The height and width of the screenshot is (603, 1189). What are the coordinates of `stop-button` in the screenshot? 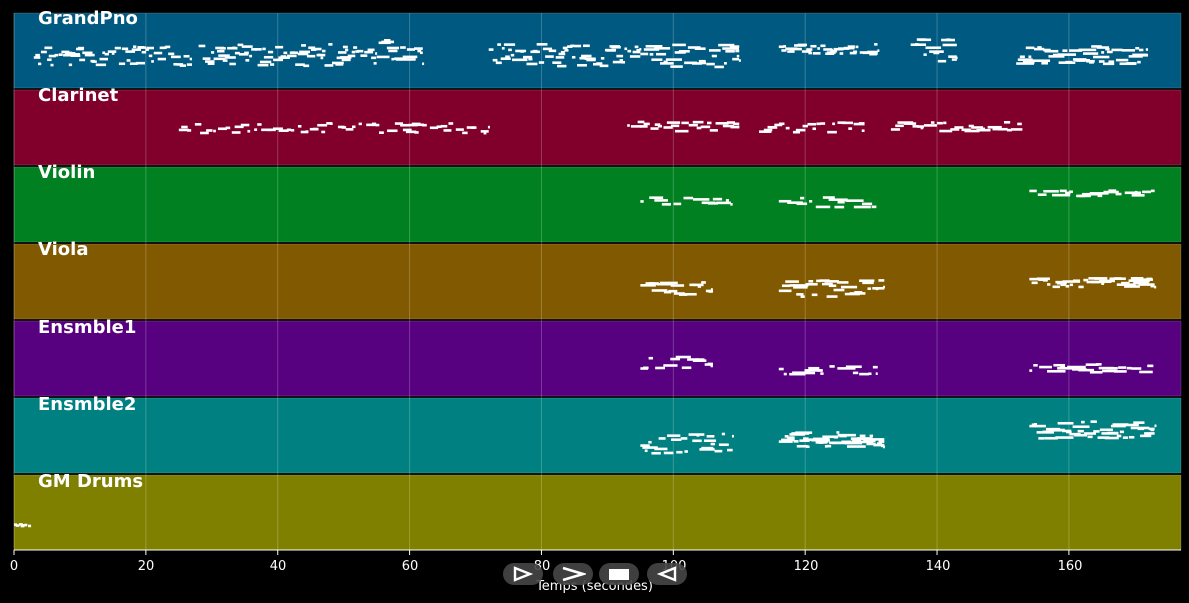 It's located at (619, 574).